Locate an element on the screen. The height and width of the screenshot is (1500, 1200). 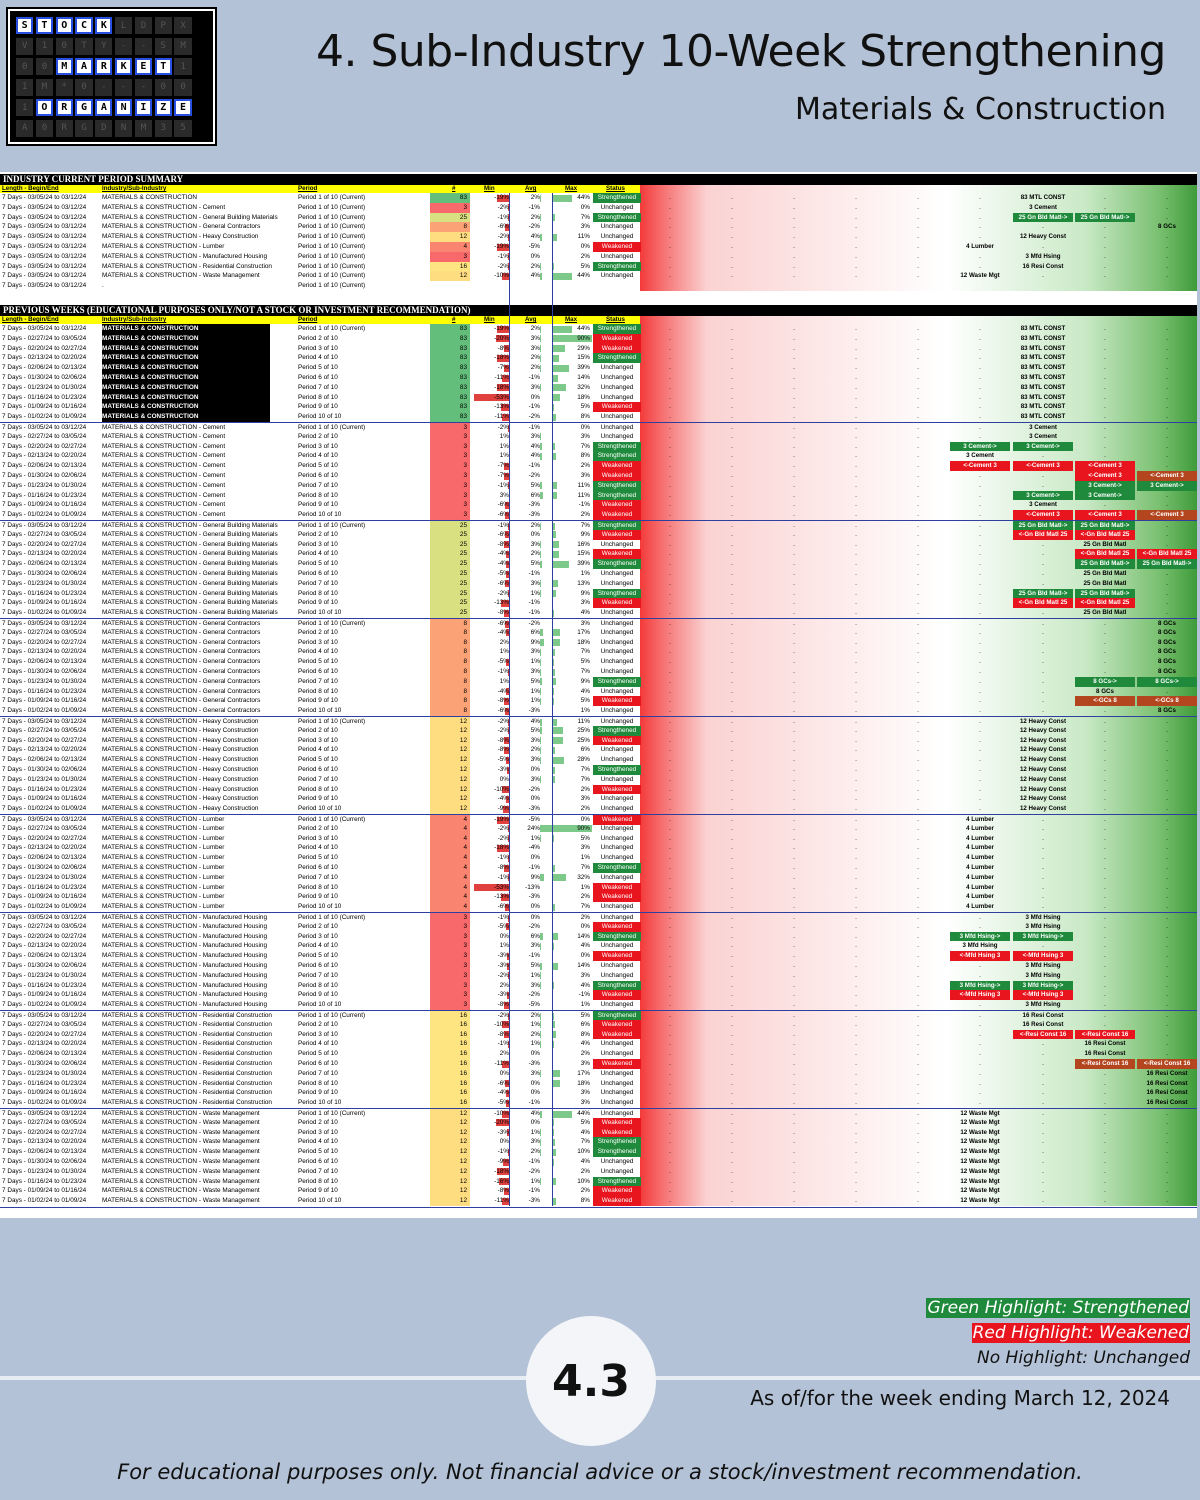
row-min-text: -1% is located at coordinates (503, 217).